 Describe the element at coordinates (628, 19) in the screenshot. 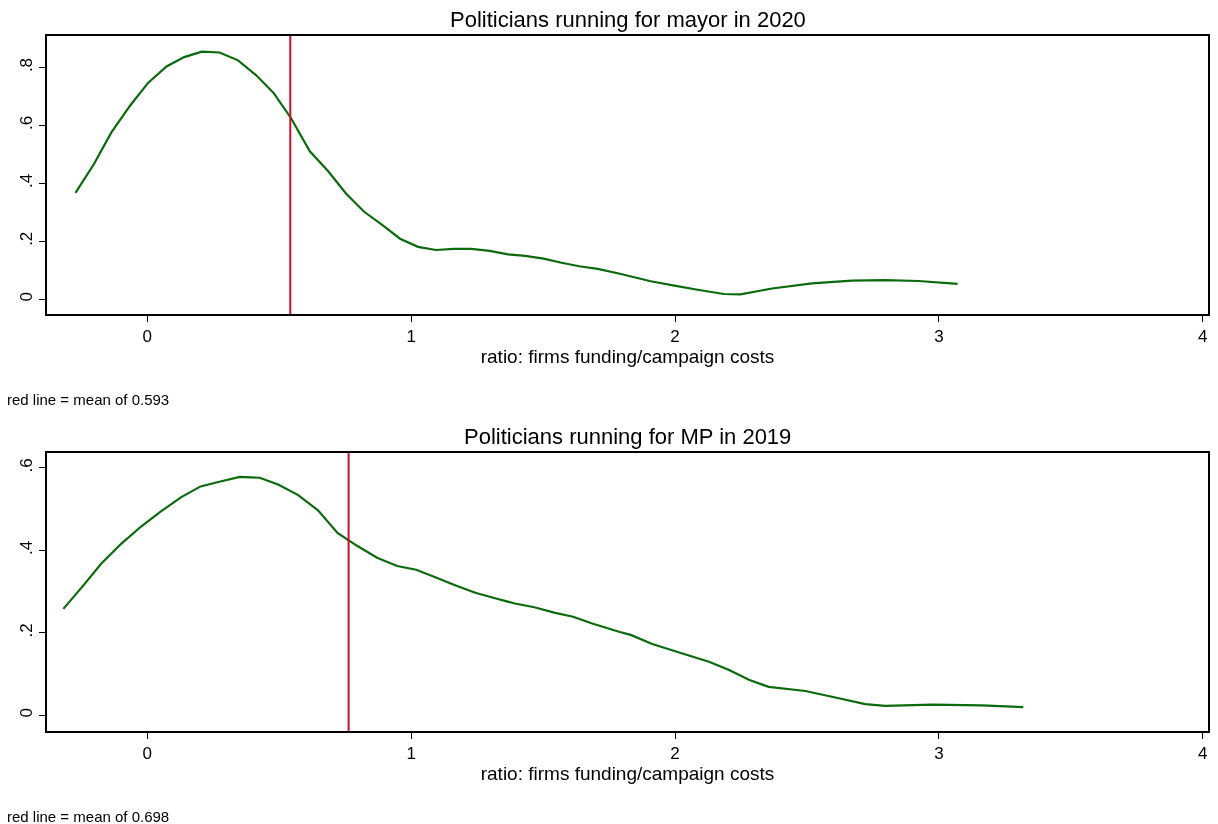

I see `chart-title: Politicians running for mayor in 2020` at that location.